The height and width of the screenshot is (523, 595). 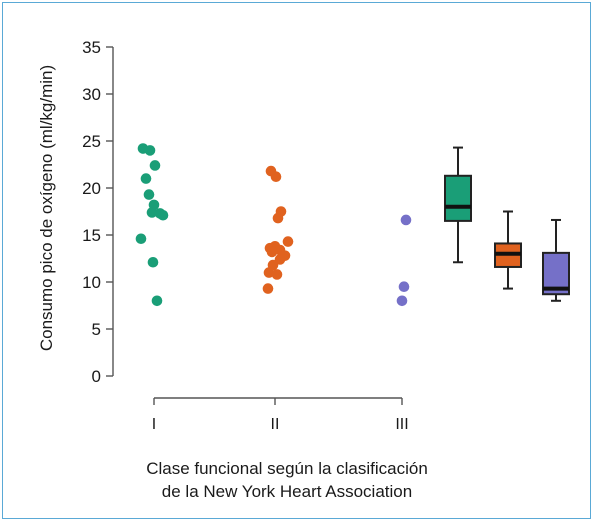 I want to click on x-axis-title-line-1: Clase funcional según la clasificación, so click(x=287, y=468).